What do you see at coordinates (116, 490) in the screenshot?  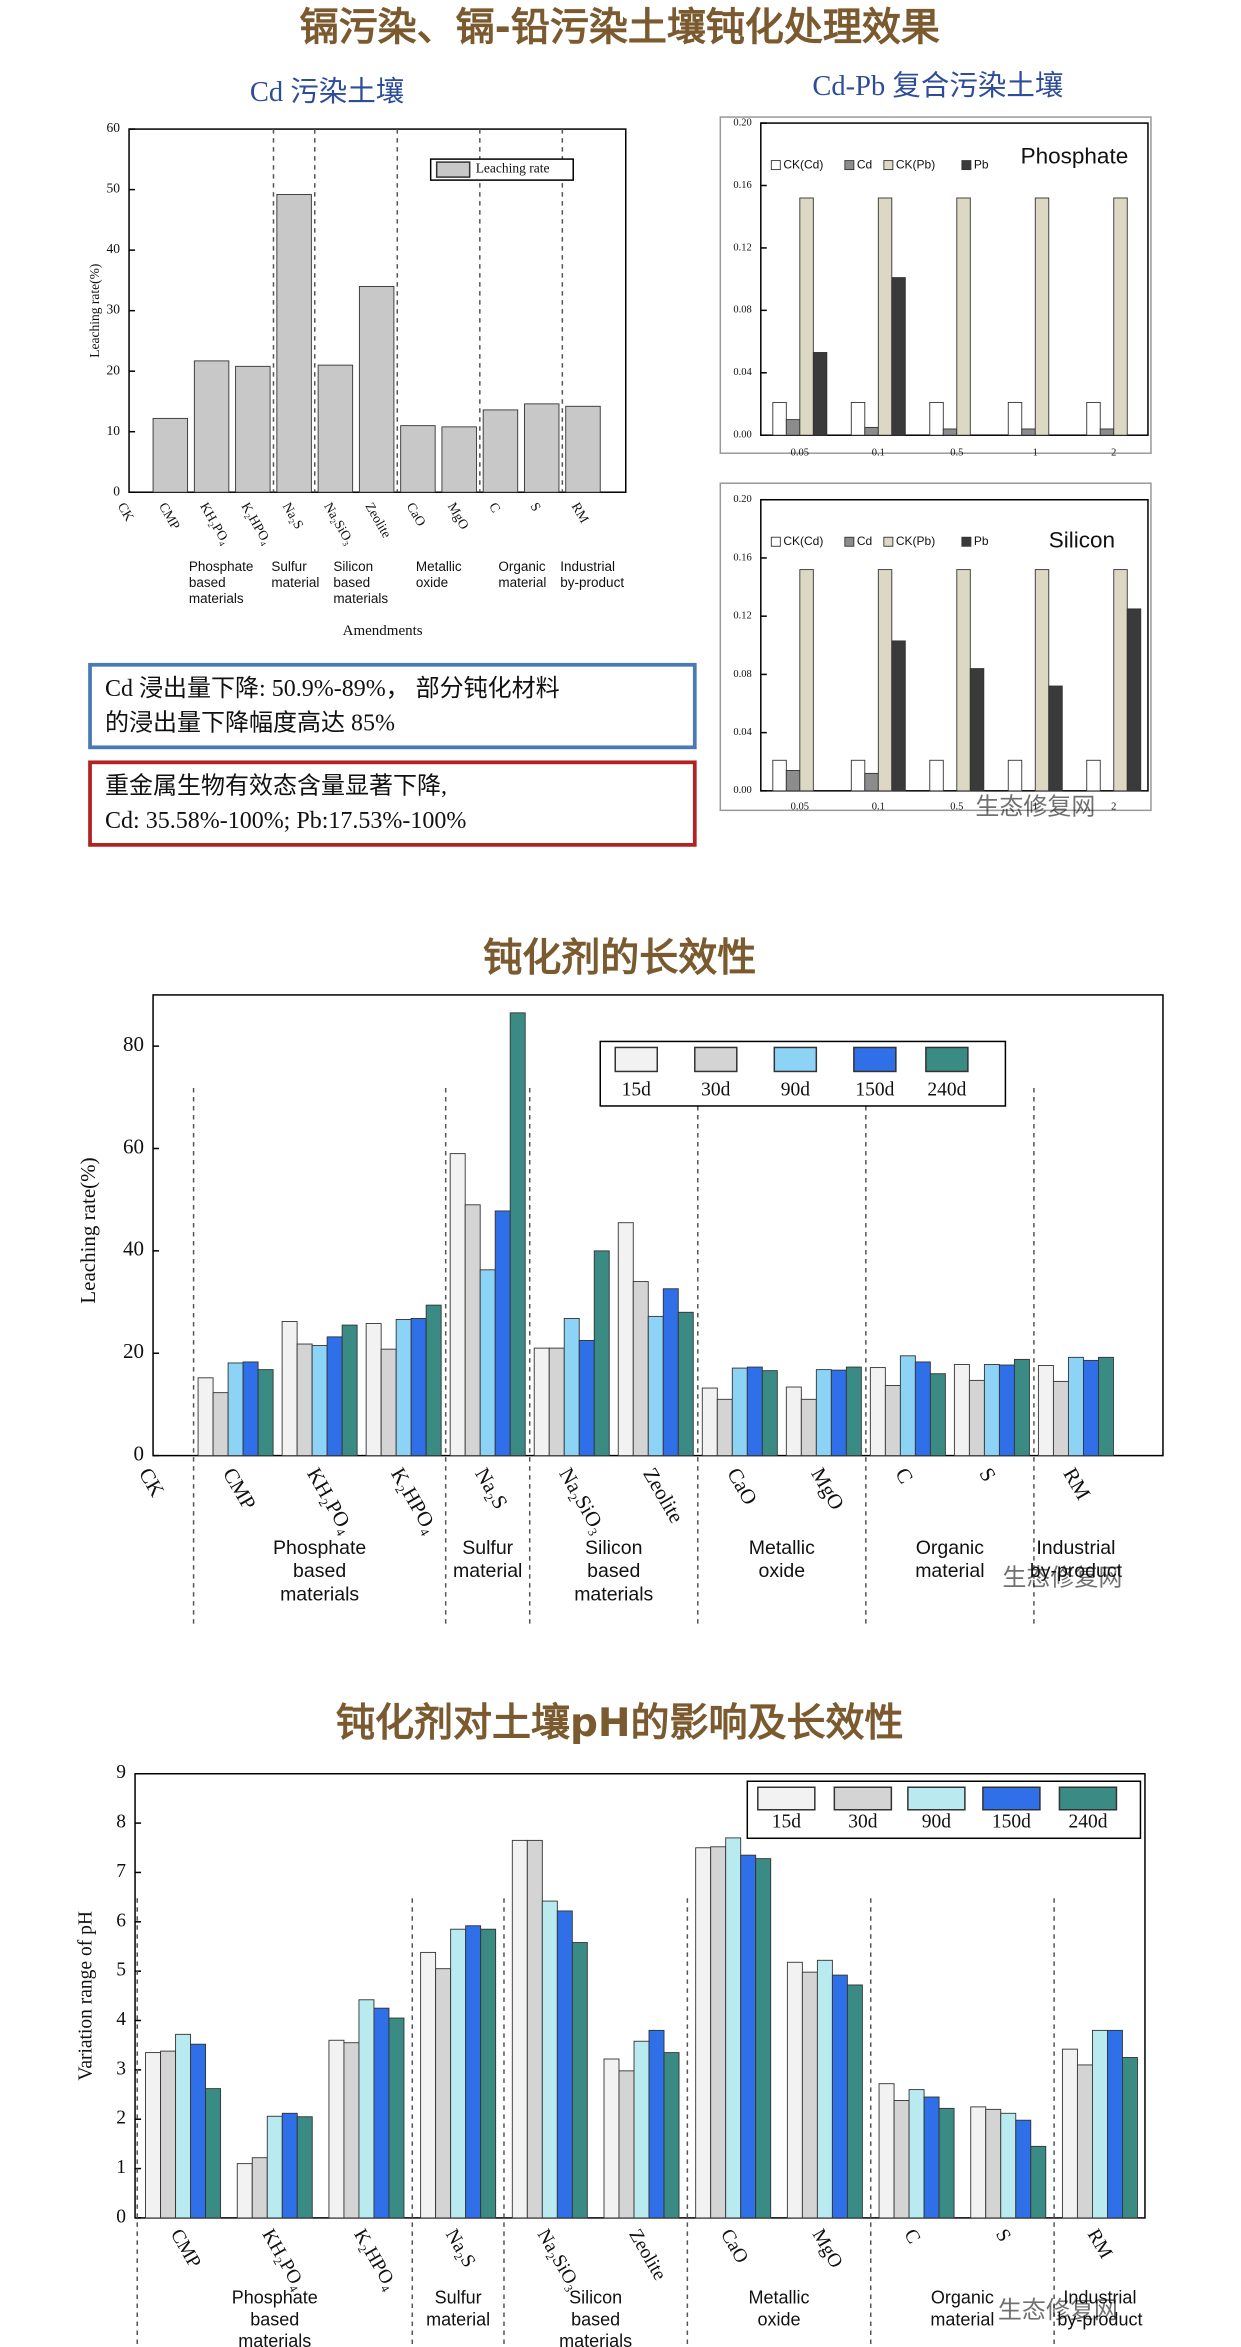 I see `y-tick-label: 0` at bounding box center [116, 490].